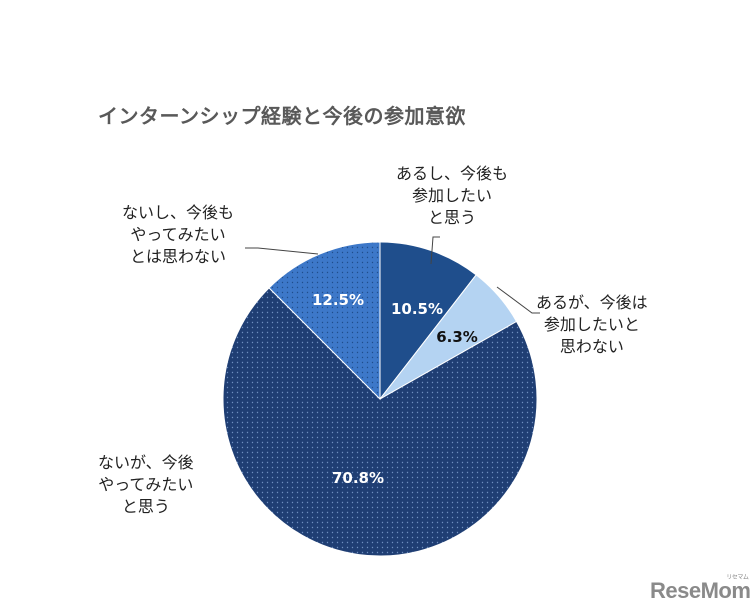 The image size is (756, 616). I want to click on resemom-logo: ReseMom リセマム, so click(700, 589).